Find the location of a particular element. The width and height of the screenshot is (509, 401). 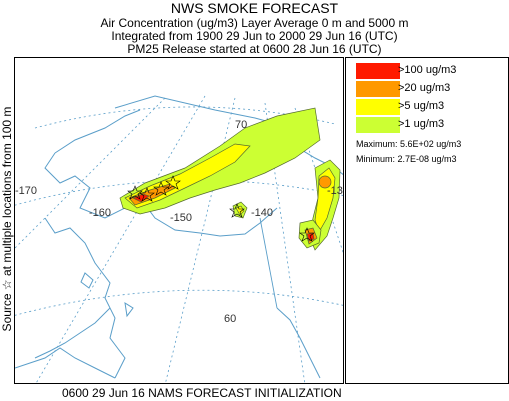

longitude-label: -150 is located at coordinates (181, 218).